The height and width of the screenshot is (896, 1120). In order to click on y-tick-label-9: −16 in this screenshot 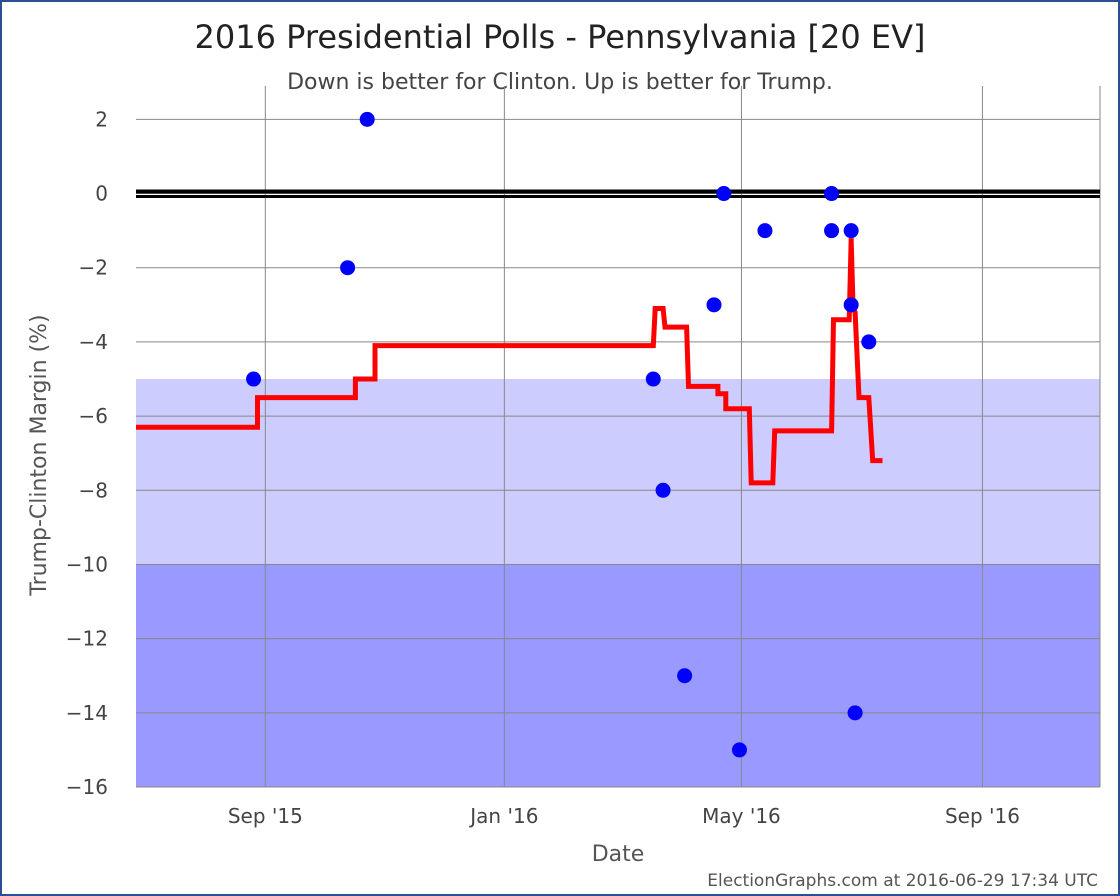, I will do `click(87, 787)`.